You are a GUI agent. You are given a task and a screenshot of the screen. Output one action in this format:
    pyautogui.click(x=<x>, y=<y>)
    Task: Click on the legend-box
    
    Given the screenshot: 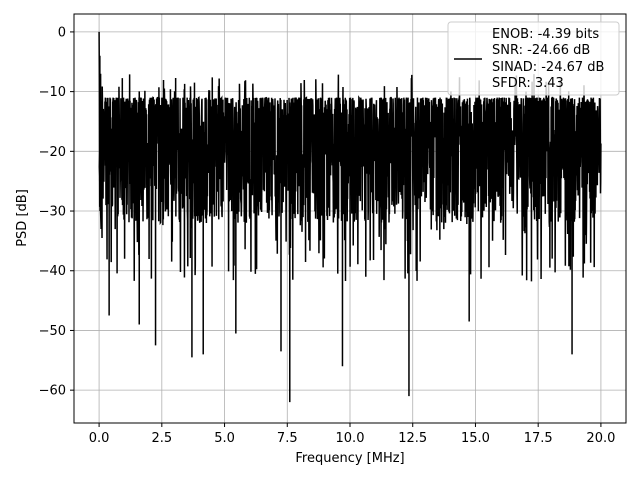 What is the action you would take?
    pyautogui.click(x=533, y=58)
    